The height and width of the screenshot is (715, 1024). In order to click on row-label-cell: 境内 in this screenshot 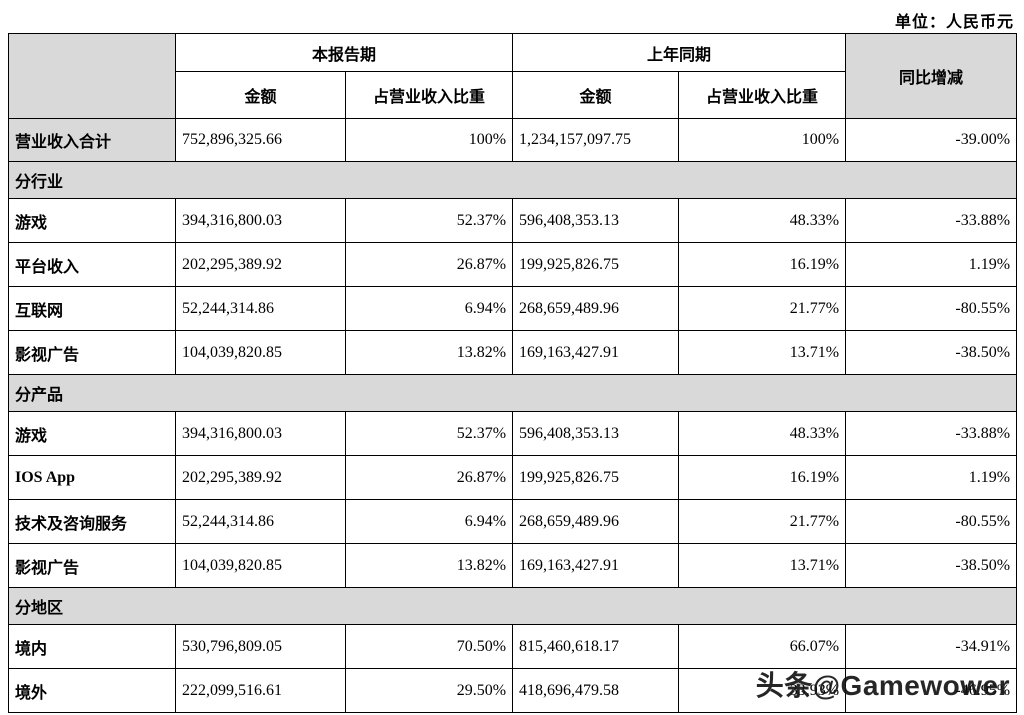, I will do `click(92, 646)`.